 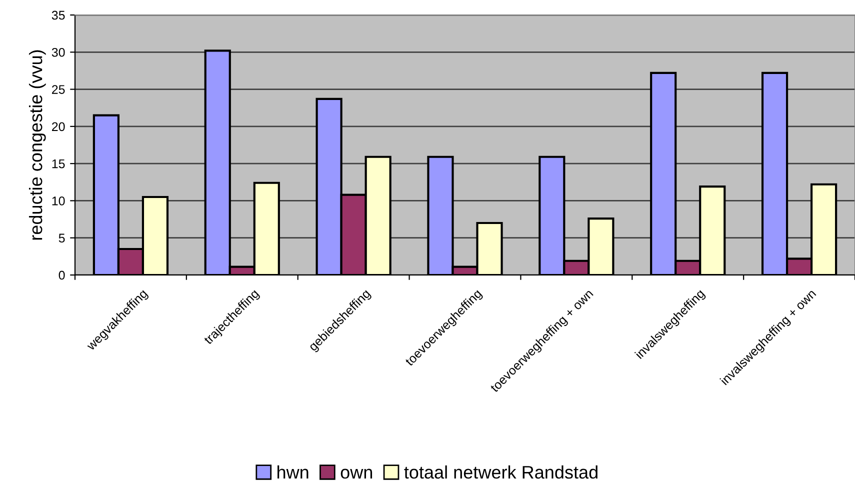 What do you see at coordinates (501, 472) in the screenshot?
I see `legend-label: totaal netwerk Randstad` at bounding box center [501, 472].